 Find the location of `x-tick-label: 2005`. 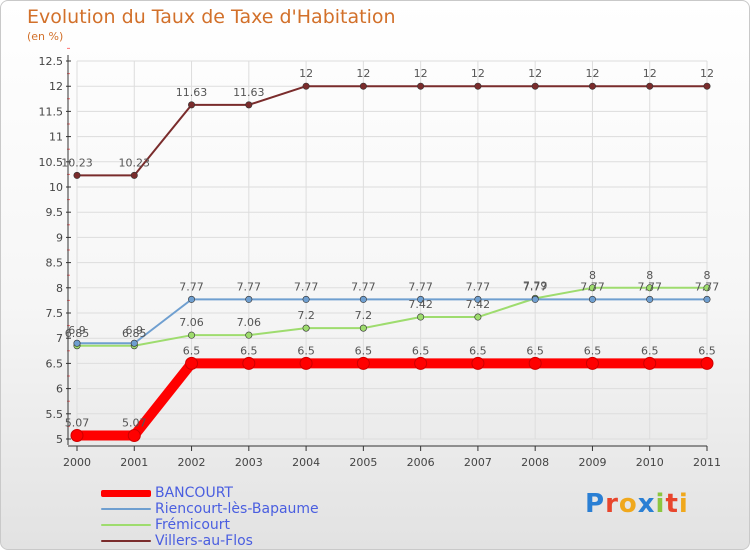

x-tick-label: 2005 is located at coordinates (363, 462).